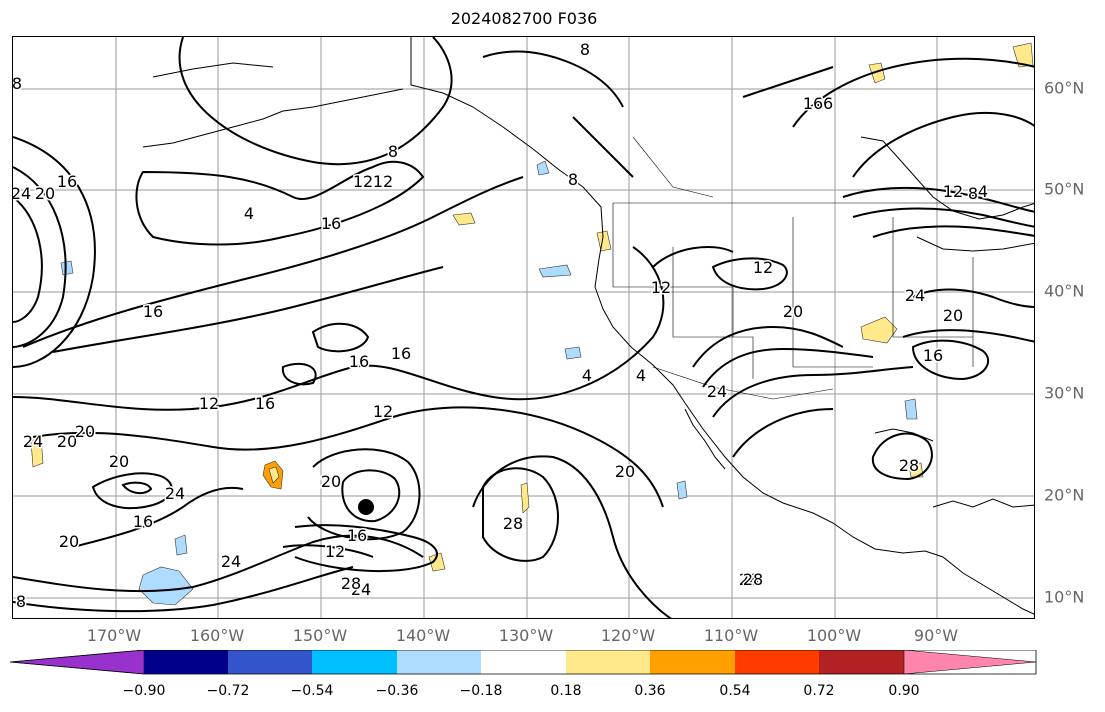 This screenshot has width=1105, height=712. I want to click on lon-label: 150°W, so click(320, 635).